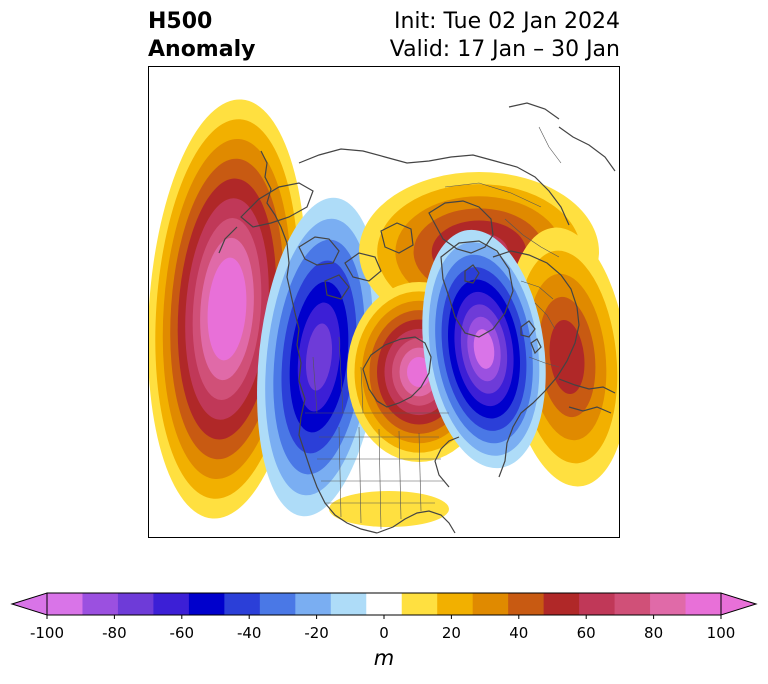 Image resolution: width=768 pixels, height=684 pixels. Describe the element at coordinates (114, 633) in the screenshot. I see `colorbar-tick-label: -80` at that location.